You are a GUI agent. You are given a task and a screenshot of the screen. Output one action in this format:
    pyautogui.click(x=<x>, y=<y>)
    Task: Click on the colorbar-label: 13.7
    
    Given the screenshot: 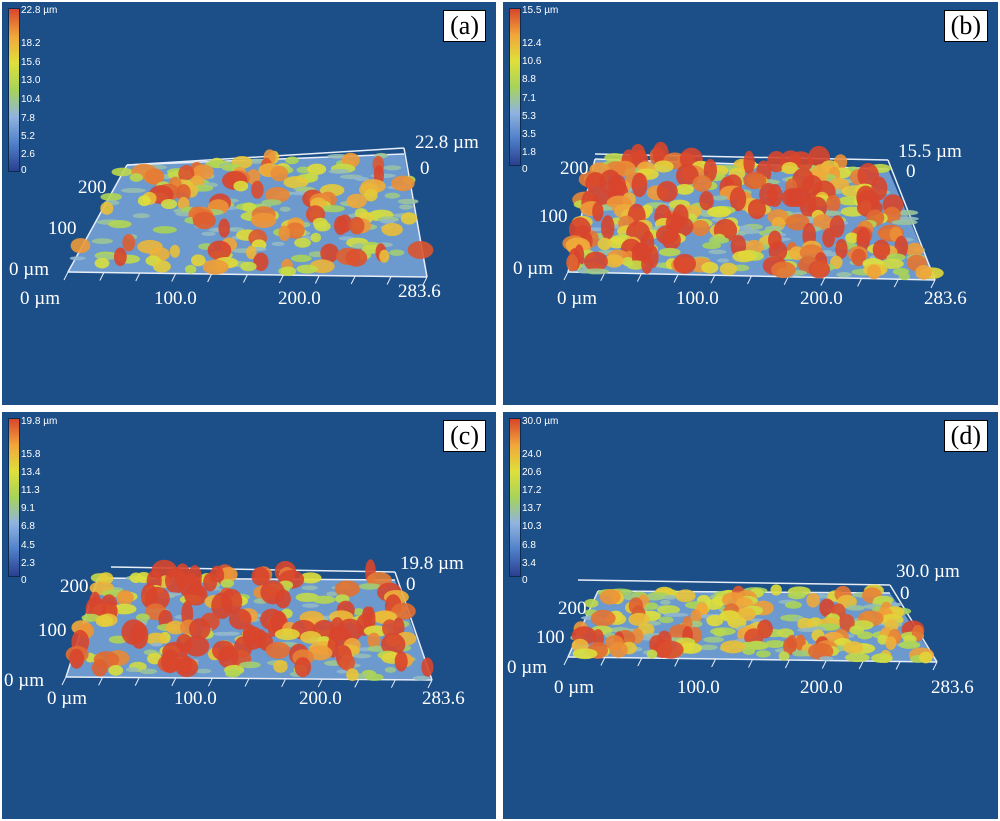 What is the action you would take?
    pyautogui.click(x=532, y=508)
    